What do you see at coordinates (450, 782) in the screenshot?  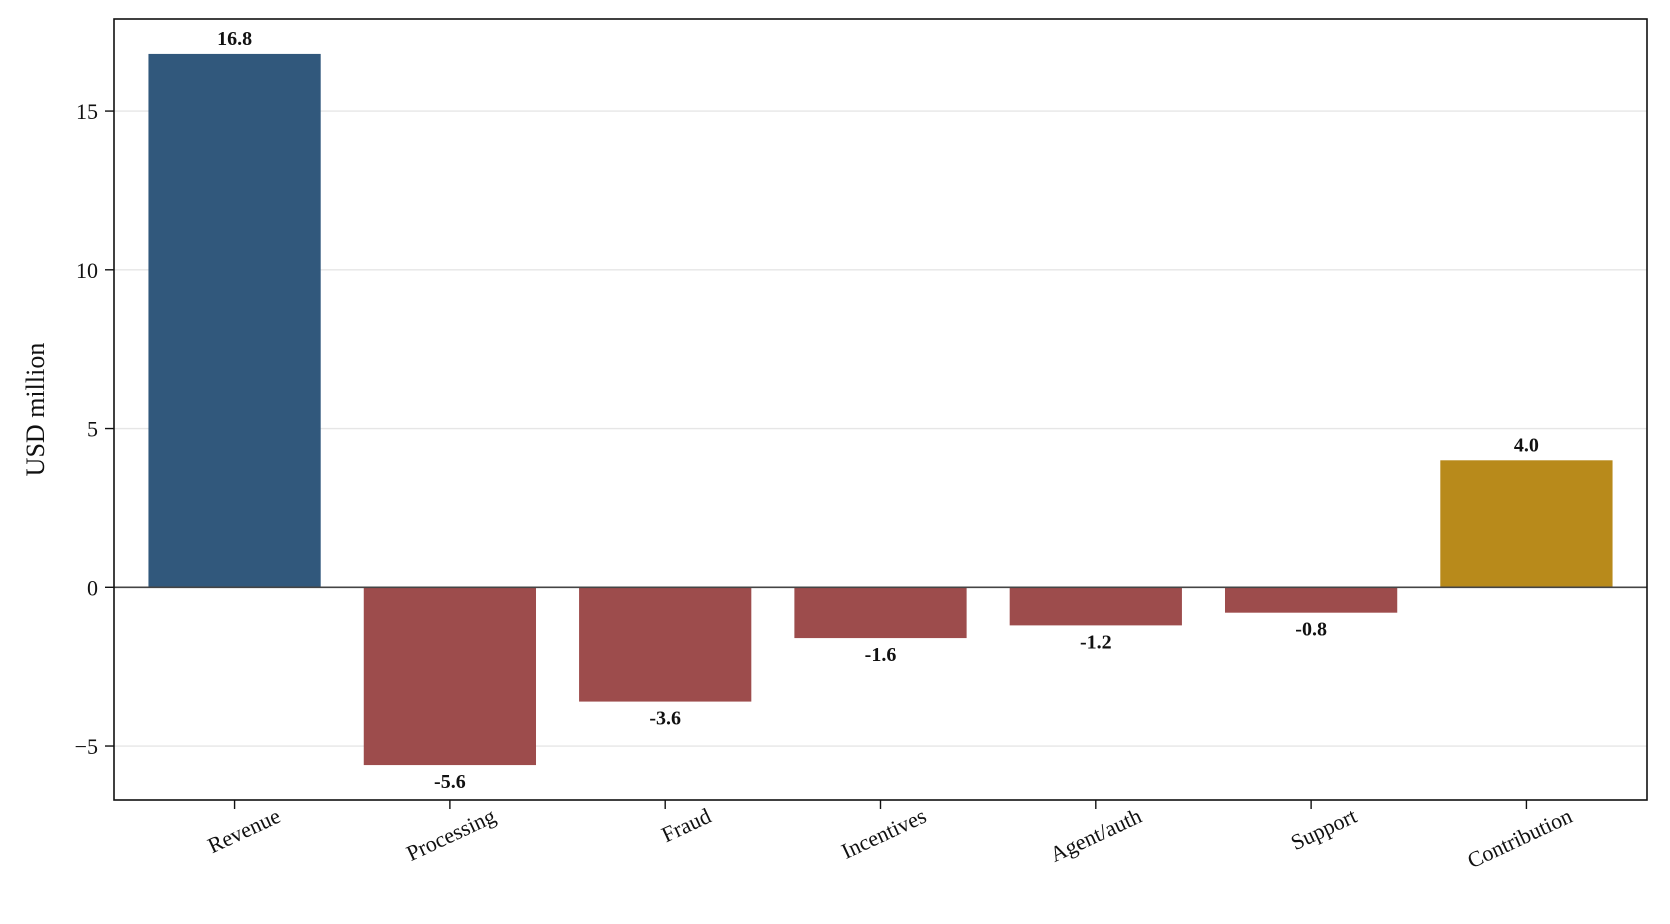 I see `data-label: -5.6` at bounding box center [450, 782].